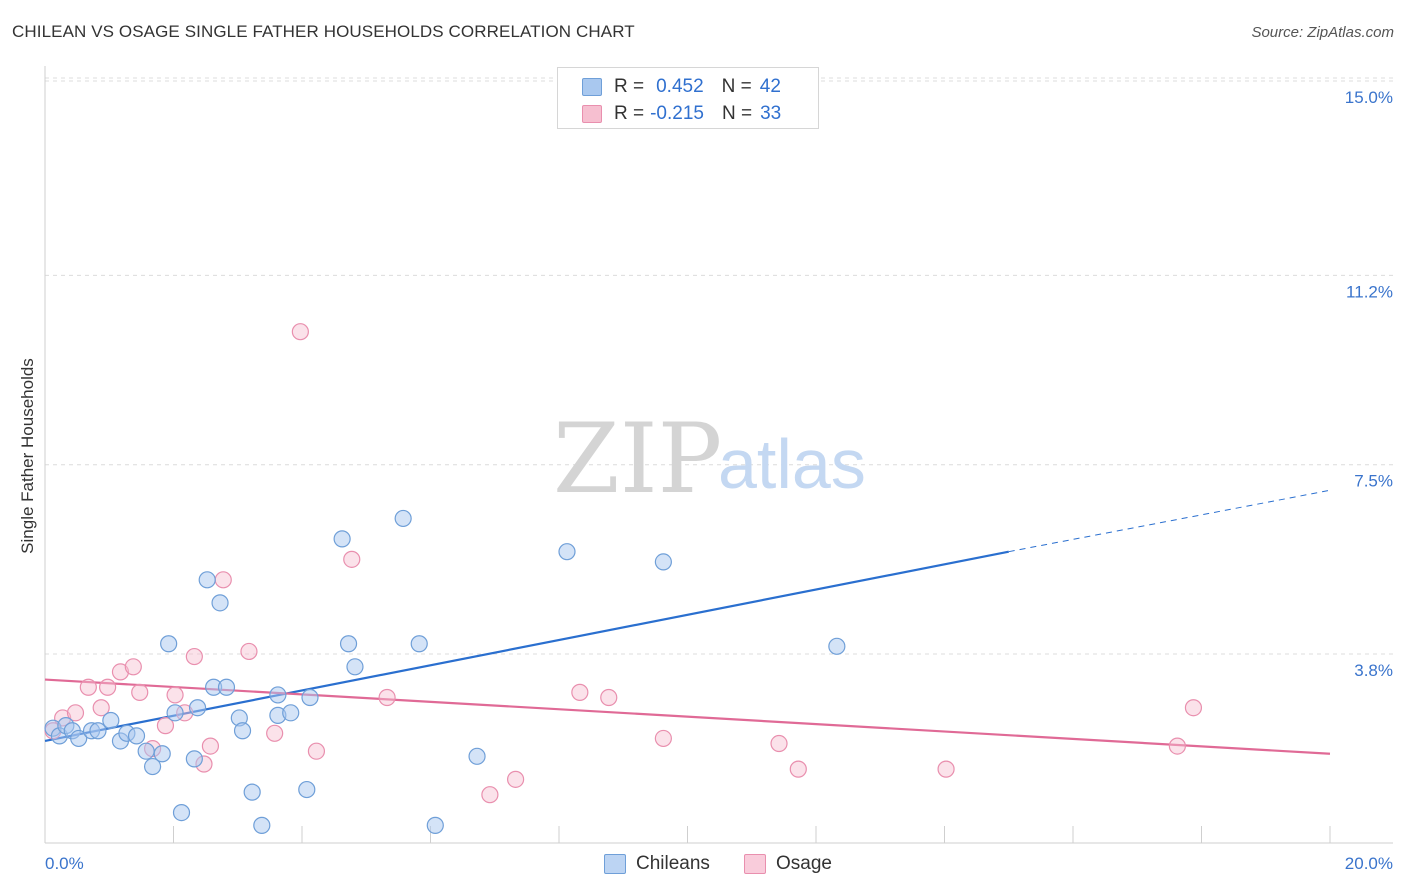 This screenshot has height=892, width=1406. What do you see at coordinates (1373, 670) in the screenshot?
I see `y-tick-label: 3.8%` at bounding box center [1373, 670].